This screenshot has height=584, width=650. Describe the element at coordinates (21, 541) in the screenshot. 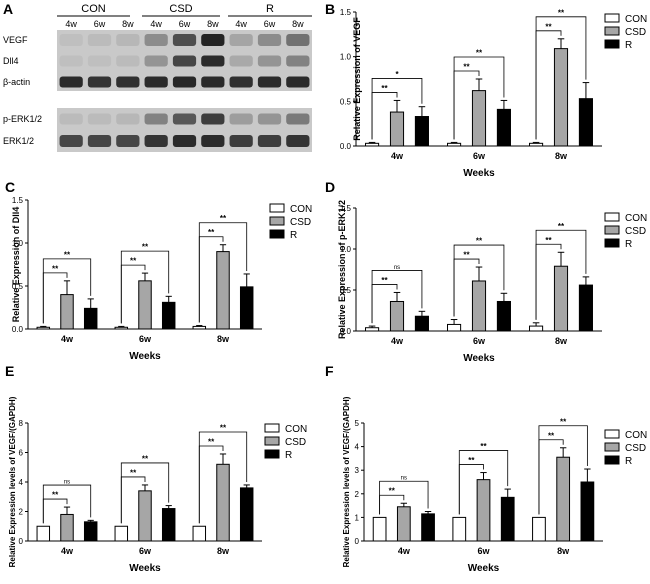

I see `y-tick-label: 0` at that location.